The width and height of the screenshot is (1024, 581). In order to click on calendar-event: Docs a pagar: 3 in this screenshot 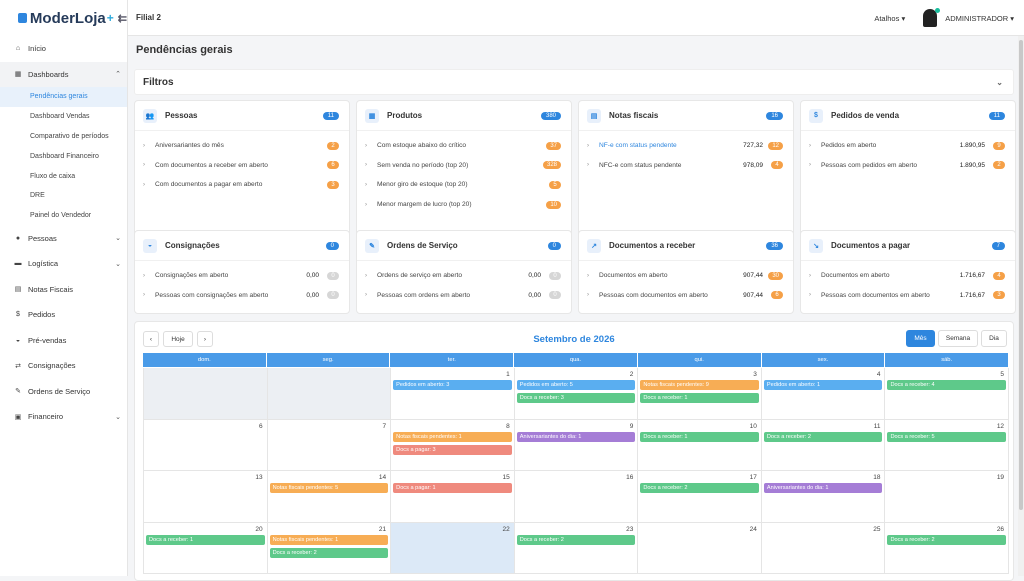, I will do `click(452, 449)`.